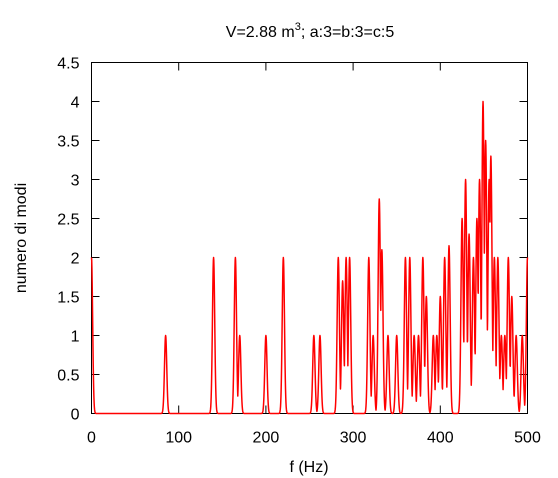  What do you see at coordinates (266, 438) in the screenshot?
I see `x-tick-label: 200` at bounding box center [266, 438].